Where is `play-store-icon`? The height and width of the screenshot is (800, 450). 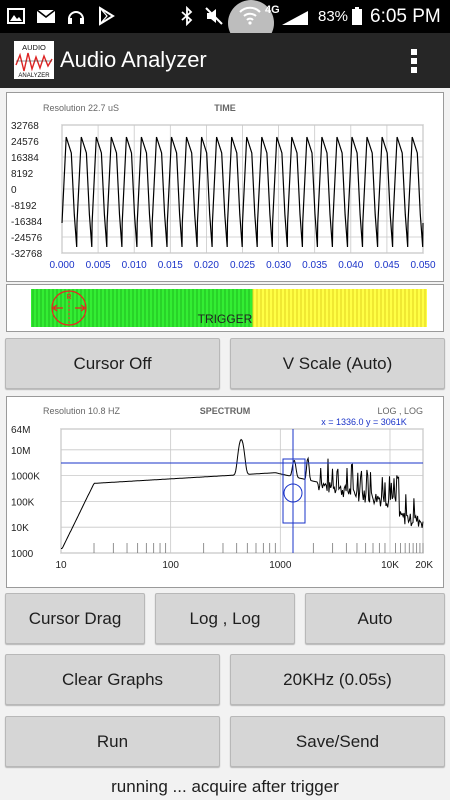
play-store-icon is located at coordinates (107, 16).